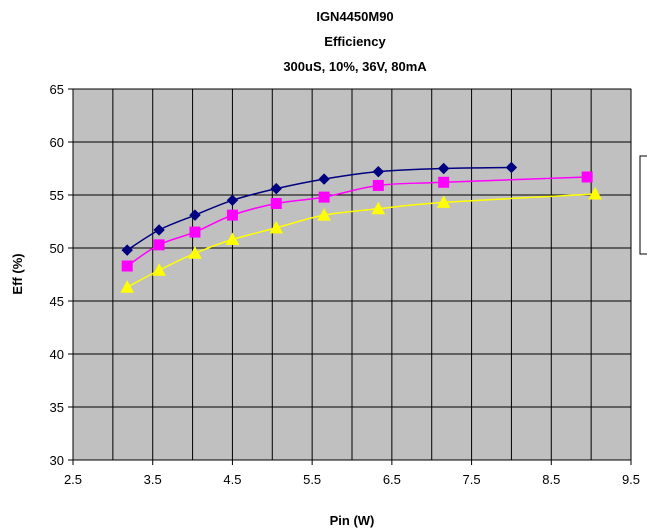 The image size is (647, 532). What do you see at coordinates (57, 142) in the screenshot?
I see `y-tick-label: 60` at bounding box center [57, 142].